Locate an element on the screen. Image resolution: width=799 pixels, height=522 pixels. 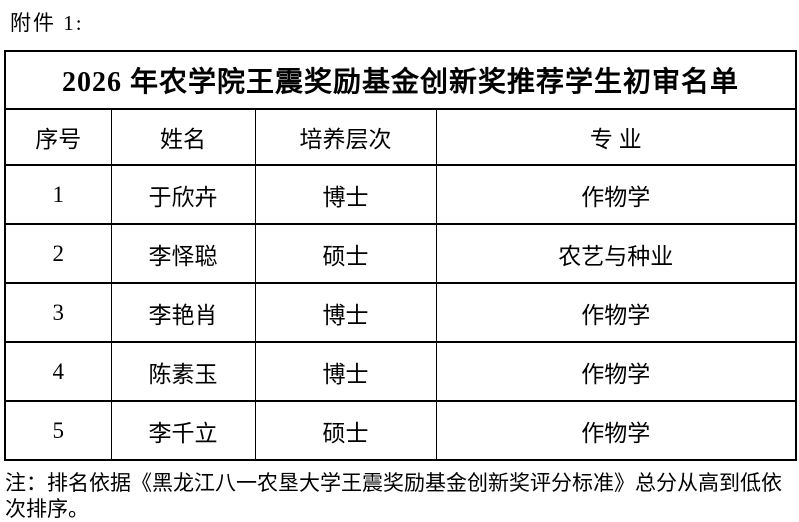
col-header-no: 序号 is located at coordinates (58, 137).